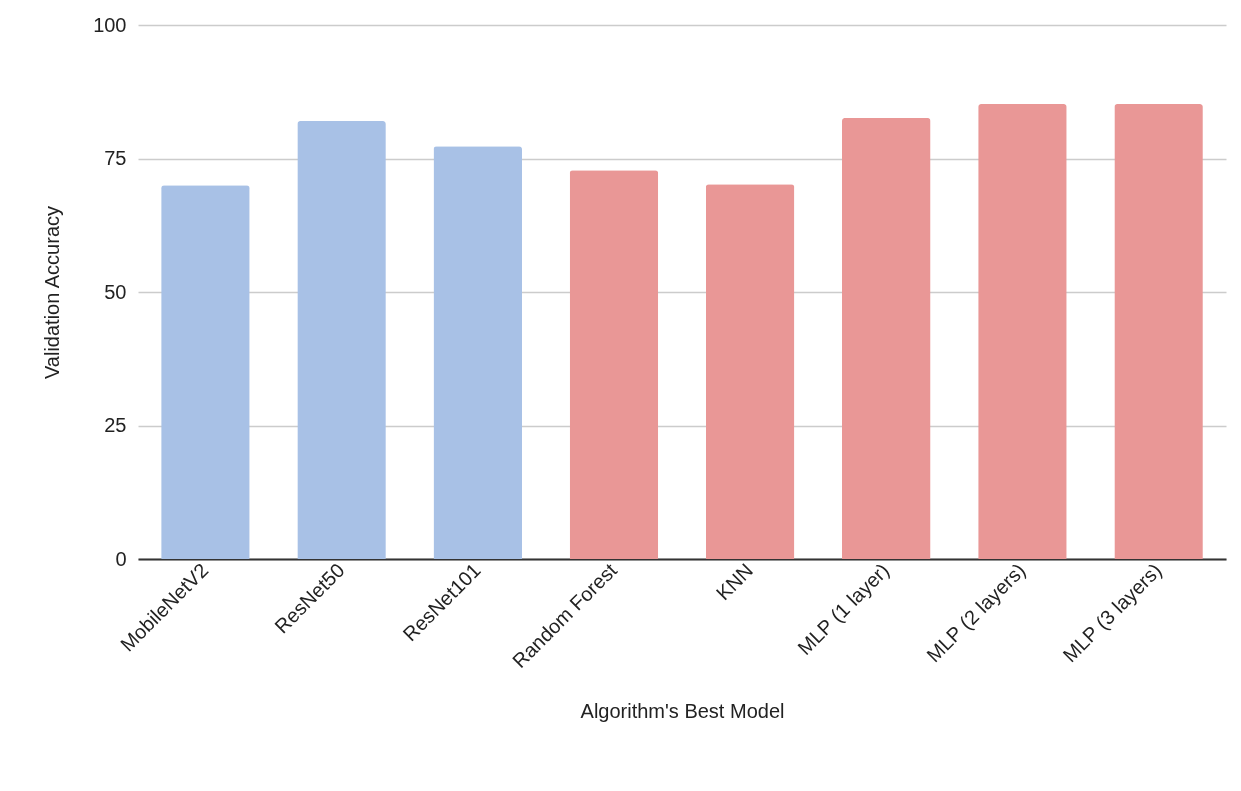 The image size is (1241, 791). What do you see at coordinates (115, 291) in the screenshot?
I see `y-tick-label: 50` at bounding box center [115, 291].